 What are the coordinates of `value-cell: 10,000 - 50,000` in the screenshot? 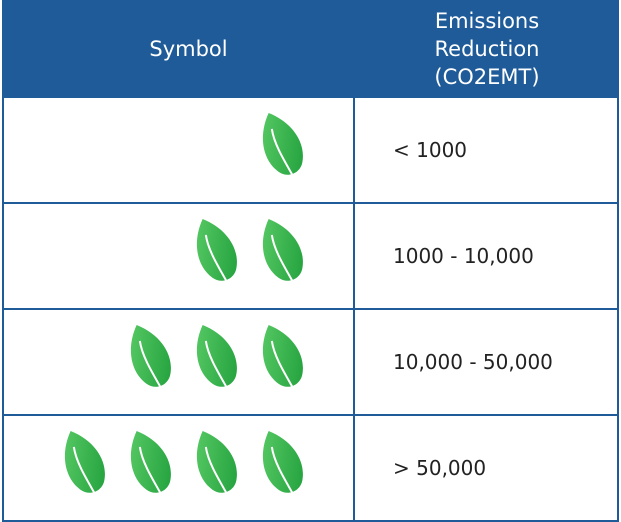 It's located at (473, 362).